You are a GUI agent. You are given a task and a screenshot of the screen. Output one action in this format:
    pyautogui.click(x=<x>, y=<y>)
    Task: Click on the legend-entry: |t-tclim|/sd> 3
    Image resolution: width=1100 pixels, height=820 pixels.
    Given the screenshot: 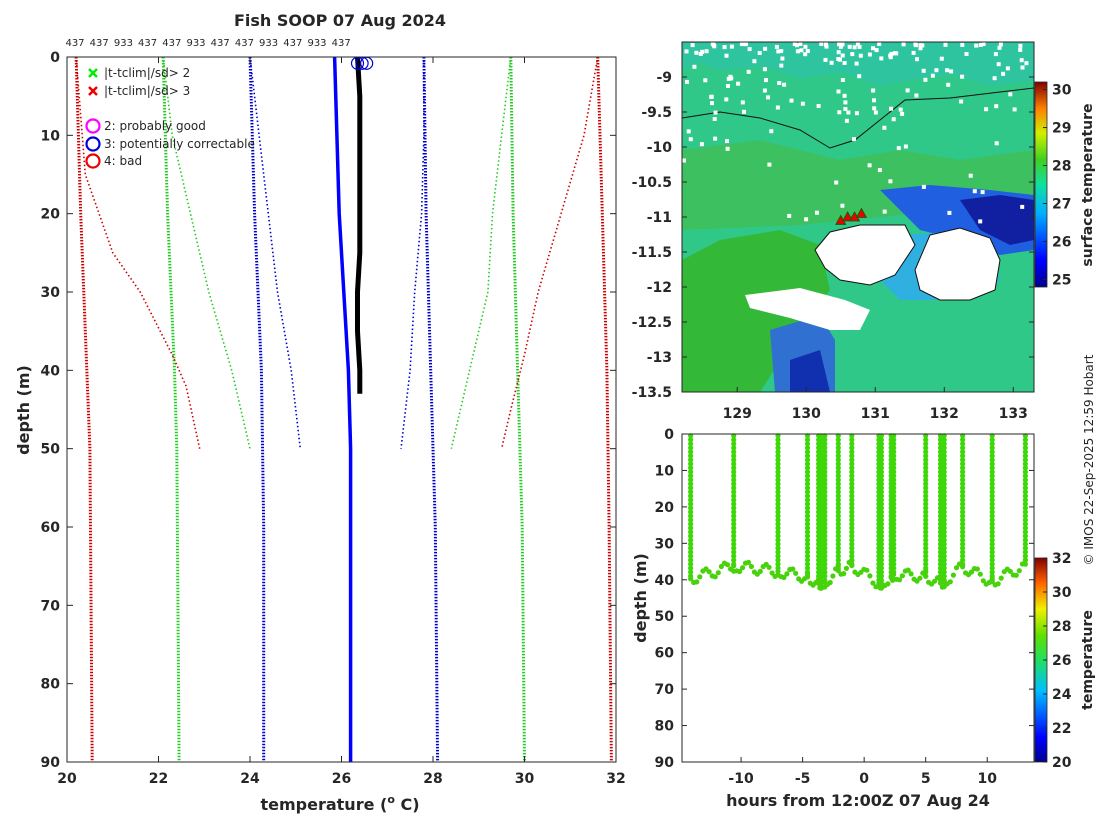 What is the action you would take?
    pyautogui.click(x=139, y=91)
    